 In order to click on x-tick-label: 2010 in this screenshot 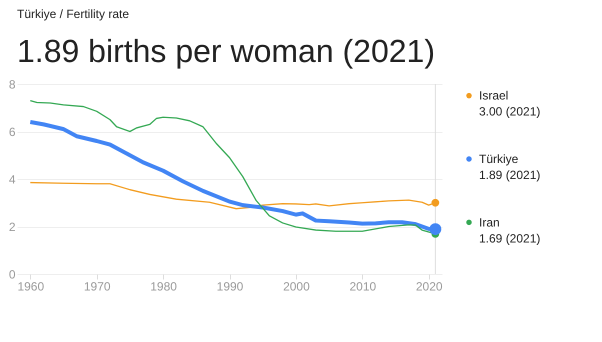, I will do `click(362, 287)`.